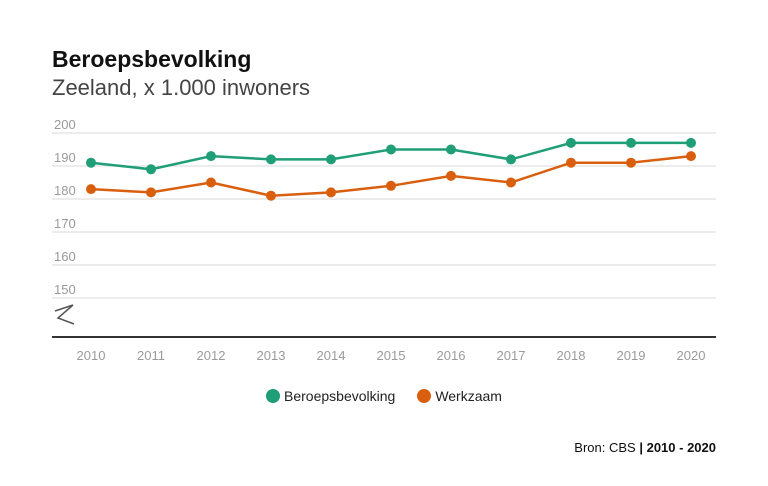  What do you see at coordinates (65, 223) in the screenshot?
I see `y-tick-label: 170` at bounding box center [65, 223].